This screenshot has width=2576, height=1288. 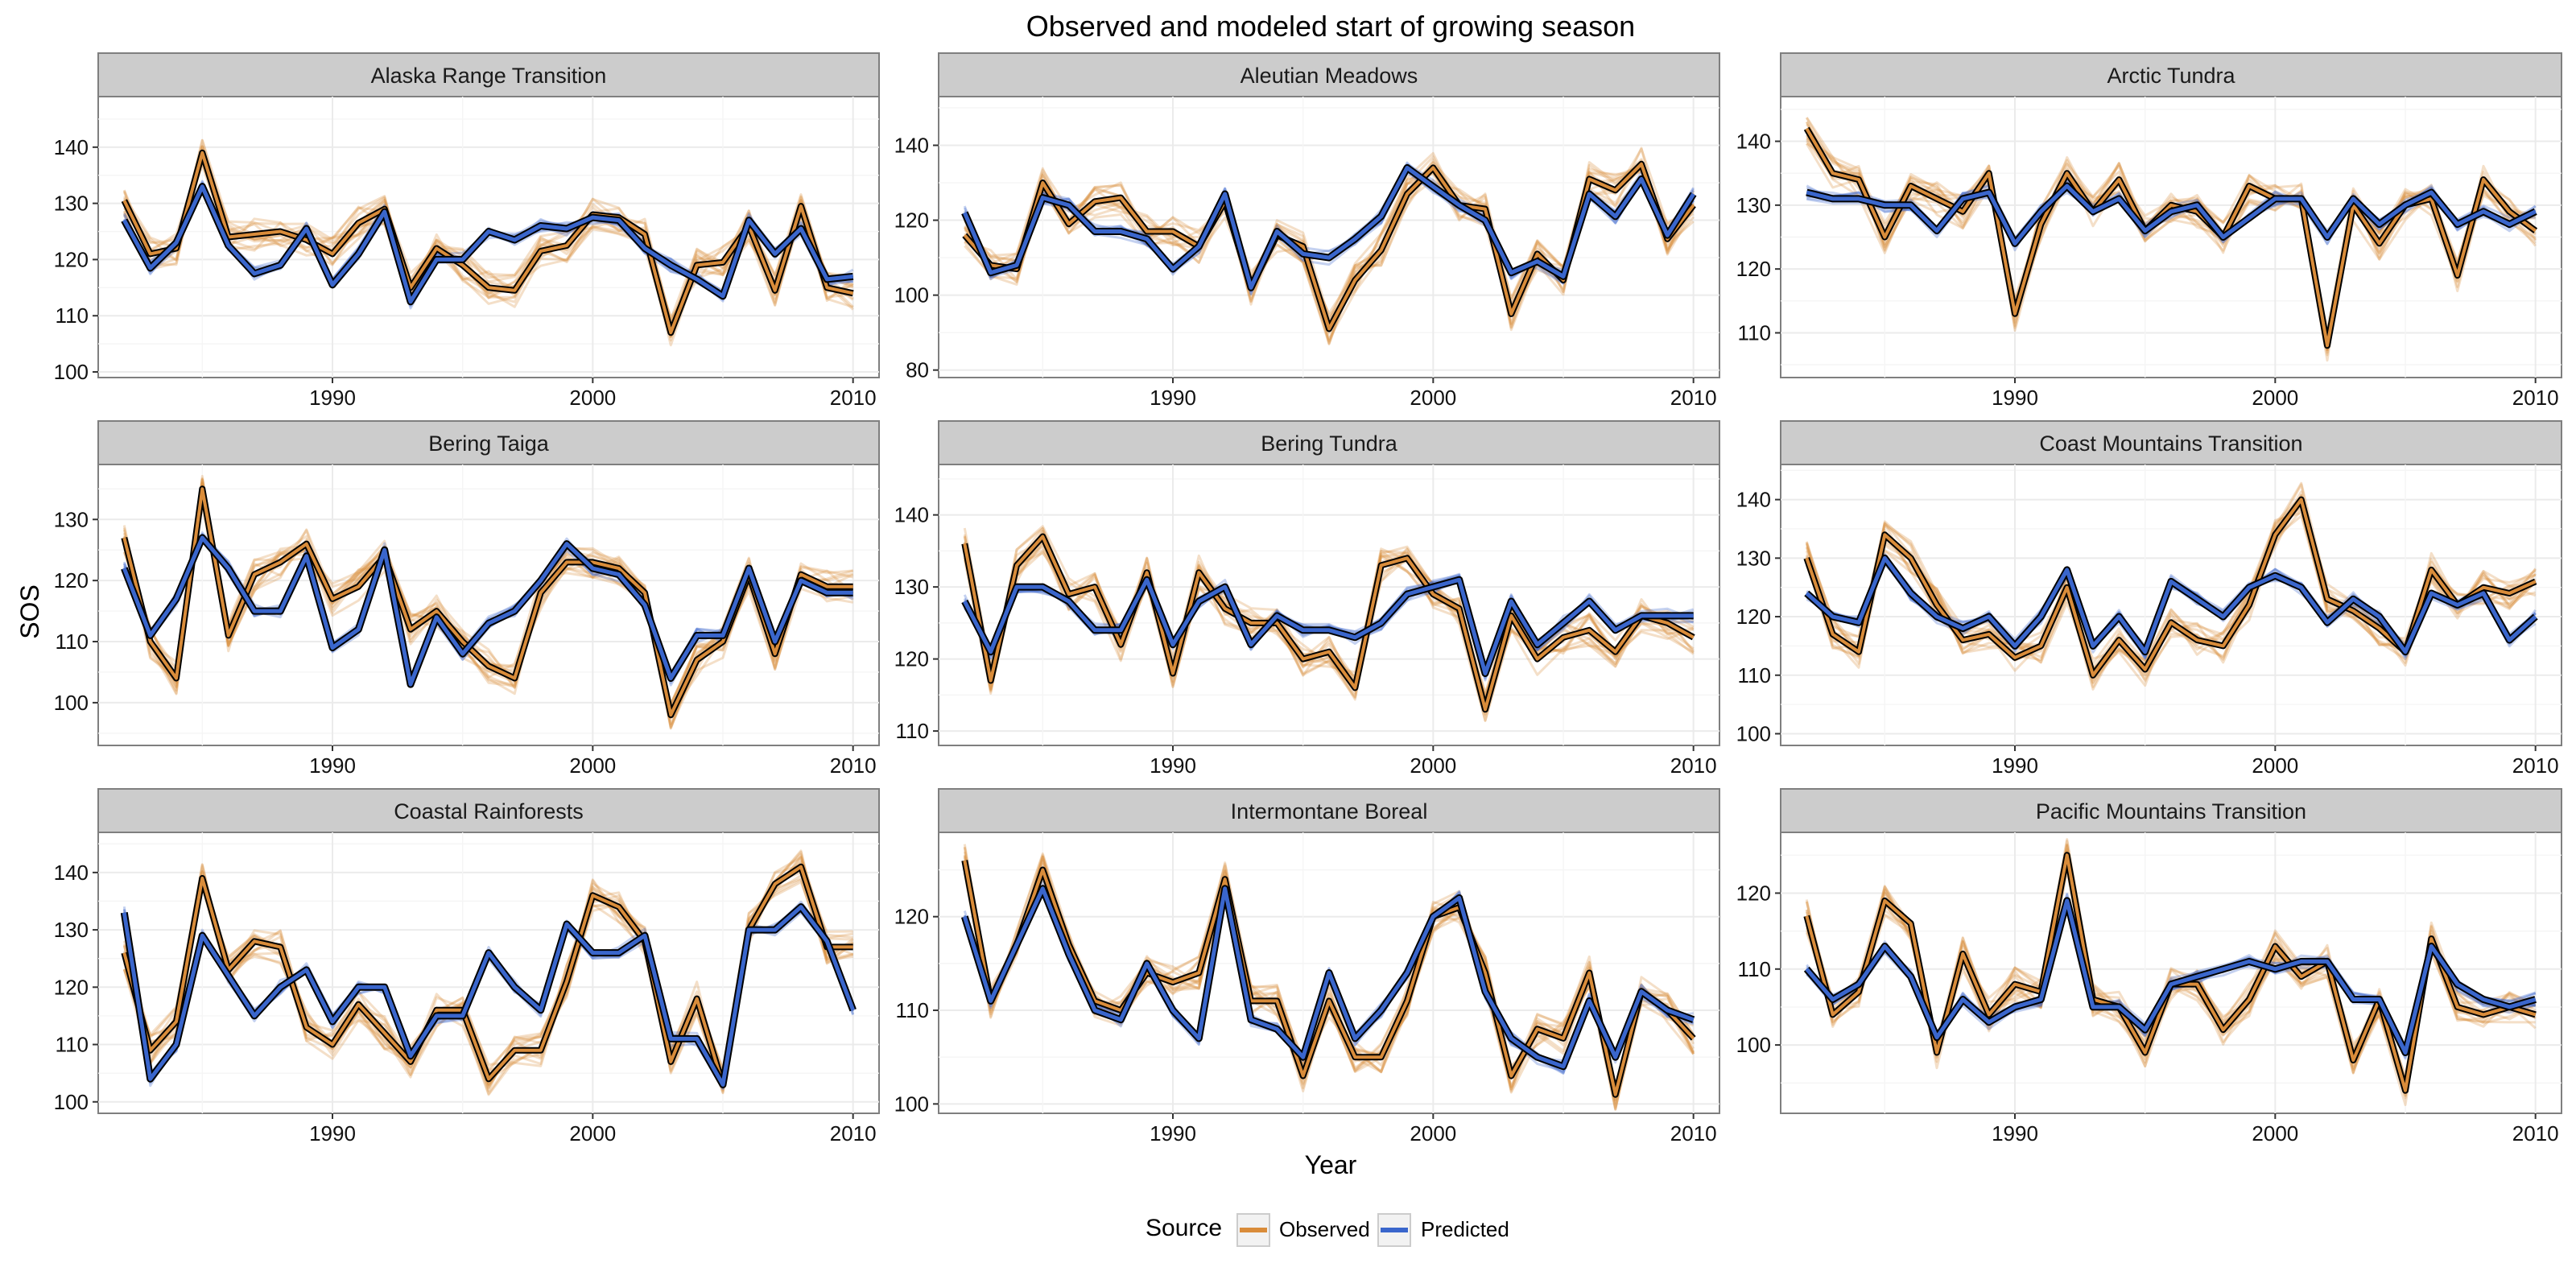 I want to click on strip-intermontane-boreal, so click(x=1329, y=810).